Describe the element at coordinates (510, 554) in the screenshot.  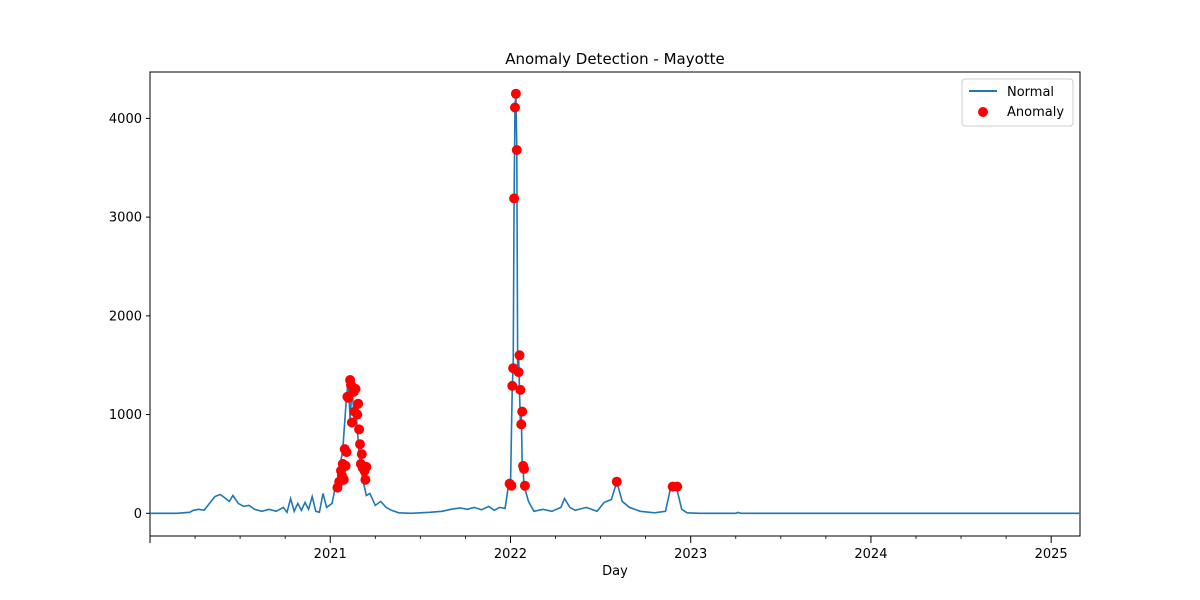
I see `x-tick-label: 2022` at that location.